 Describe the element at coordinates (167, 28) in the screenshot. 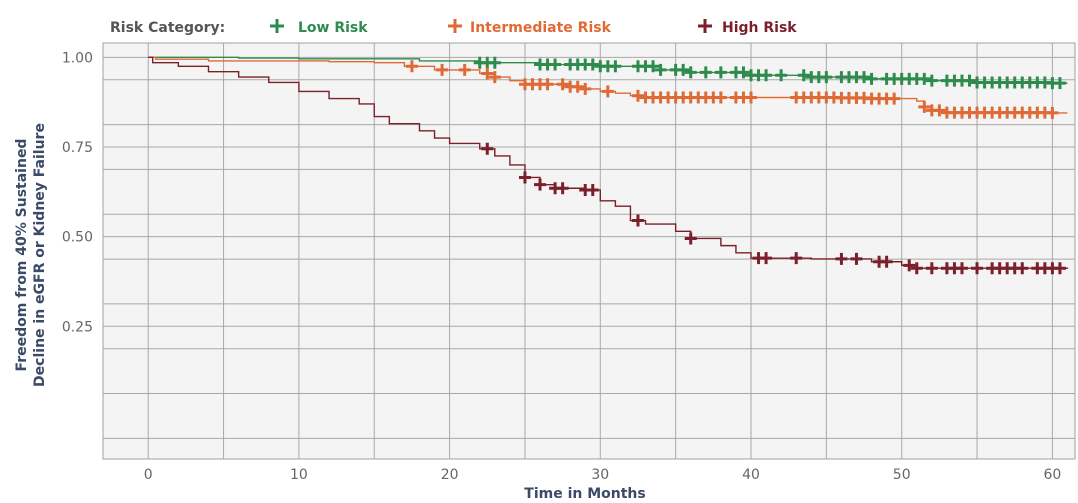

I see `legend-title: Risk Category:` at that location.